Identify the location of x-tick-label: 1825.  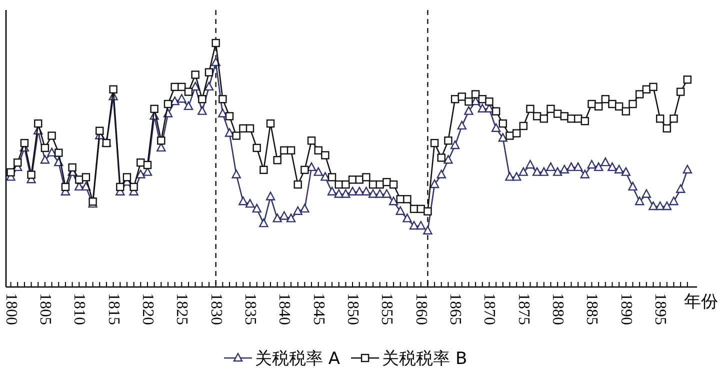
(181, 309).